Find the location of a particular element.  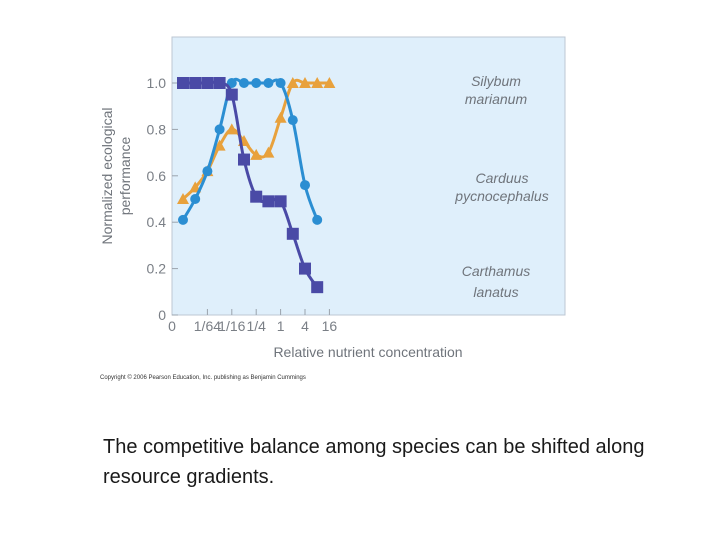

y-tick-label: 0.4 is located at coordinates (157, 222).